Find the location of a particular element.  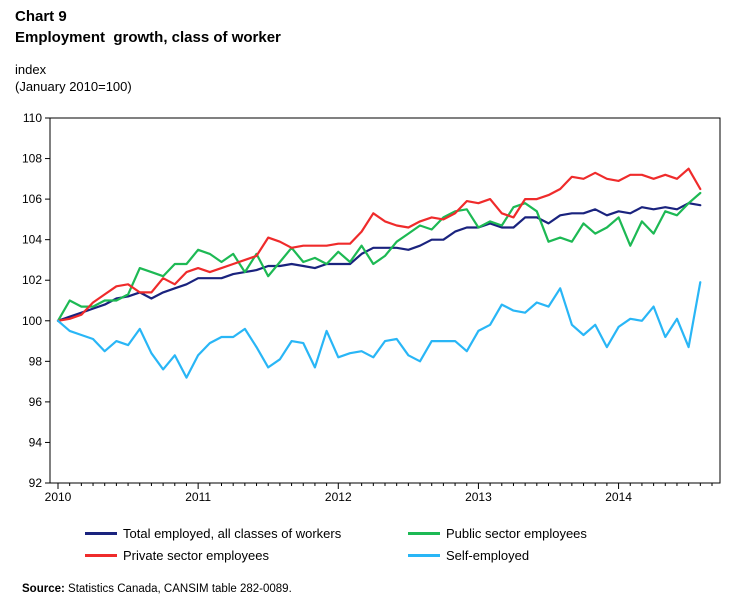

series-line-self-employed is located at coordinates (379, 330).